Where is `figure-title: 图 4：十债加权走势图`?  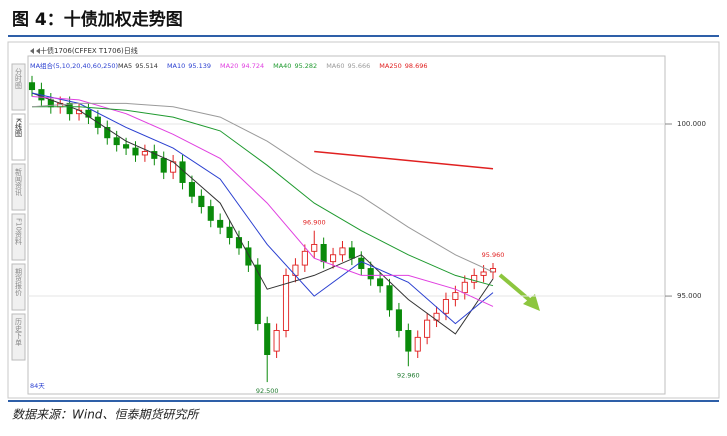
figure-title: 图 4：十债加权走势图 is located at coordinates (97, 19).